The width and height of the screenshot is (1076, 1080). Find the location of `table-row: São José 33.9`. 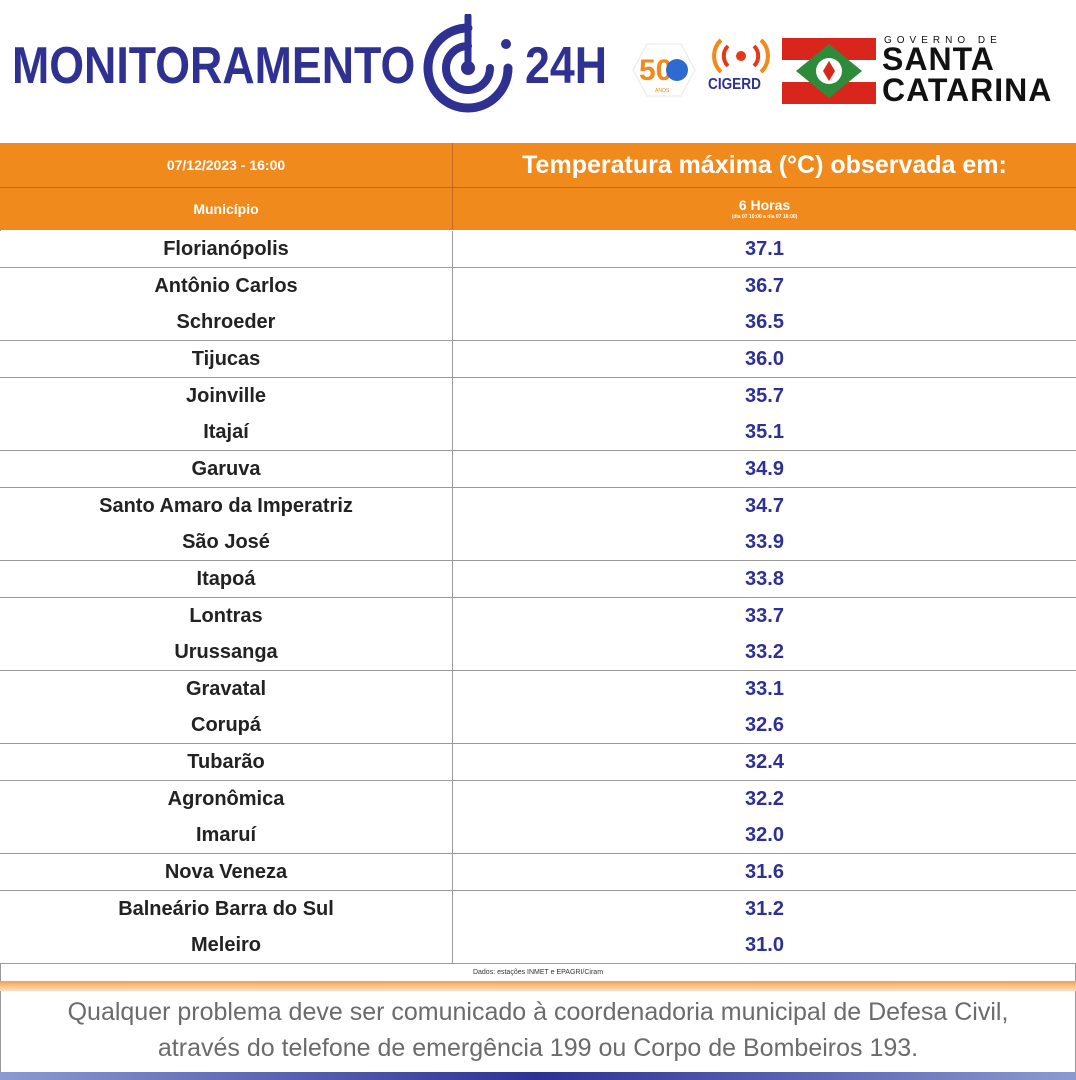

table-row: São José 33.9 is located at coordinates (538, 543).